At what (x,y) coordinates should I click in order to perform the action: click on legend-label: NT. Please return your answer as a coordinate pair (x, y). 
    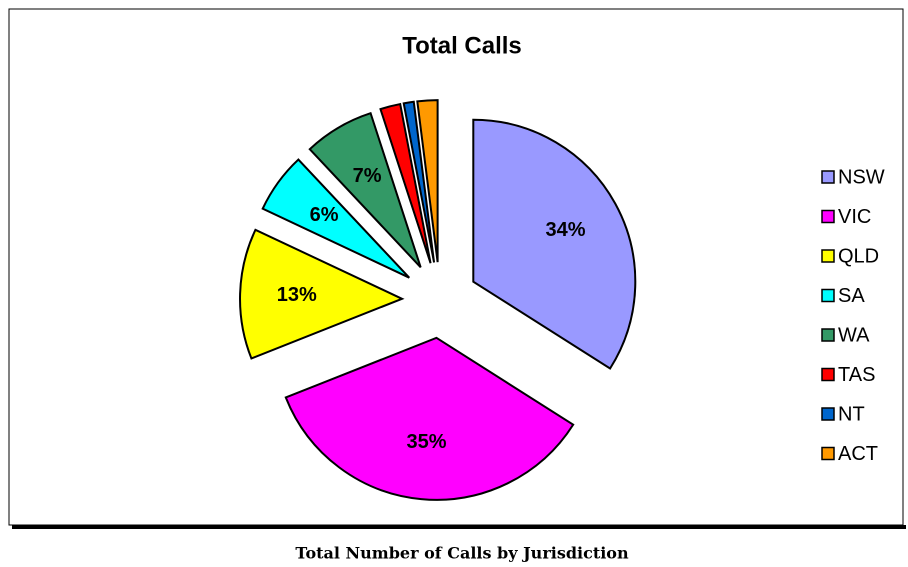
    Looking at the image, I should click on (851, 414).